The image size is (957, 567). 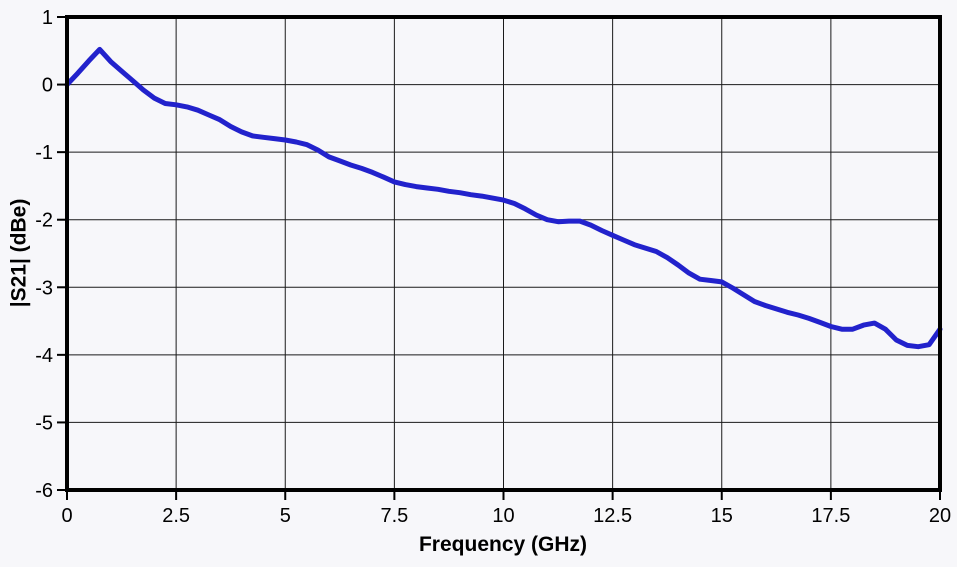 What do you see at coordinates (44, 153) in the screenshot?
I see `y-tick-label: -1` at bounding box center [44, 153].